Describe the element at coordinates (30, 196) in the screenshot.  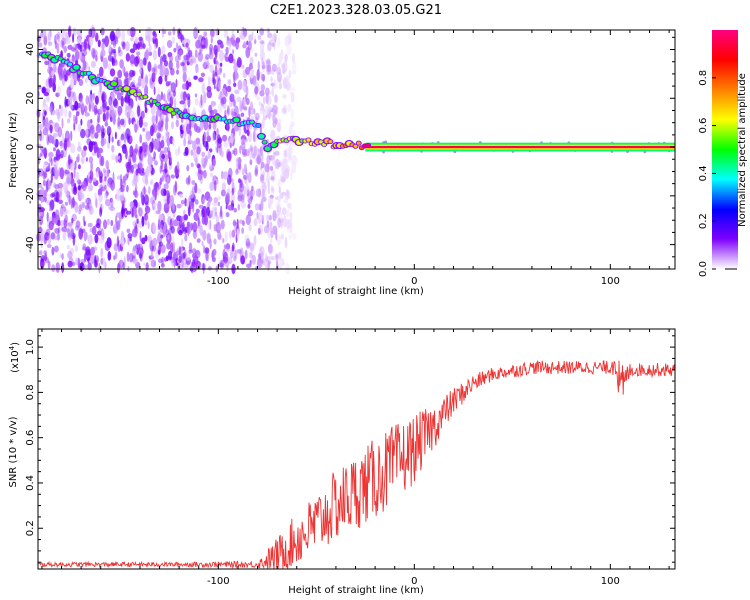
I see `y-tick-label: -20` at that location.